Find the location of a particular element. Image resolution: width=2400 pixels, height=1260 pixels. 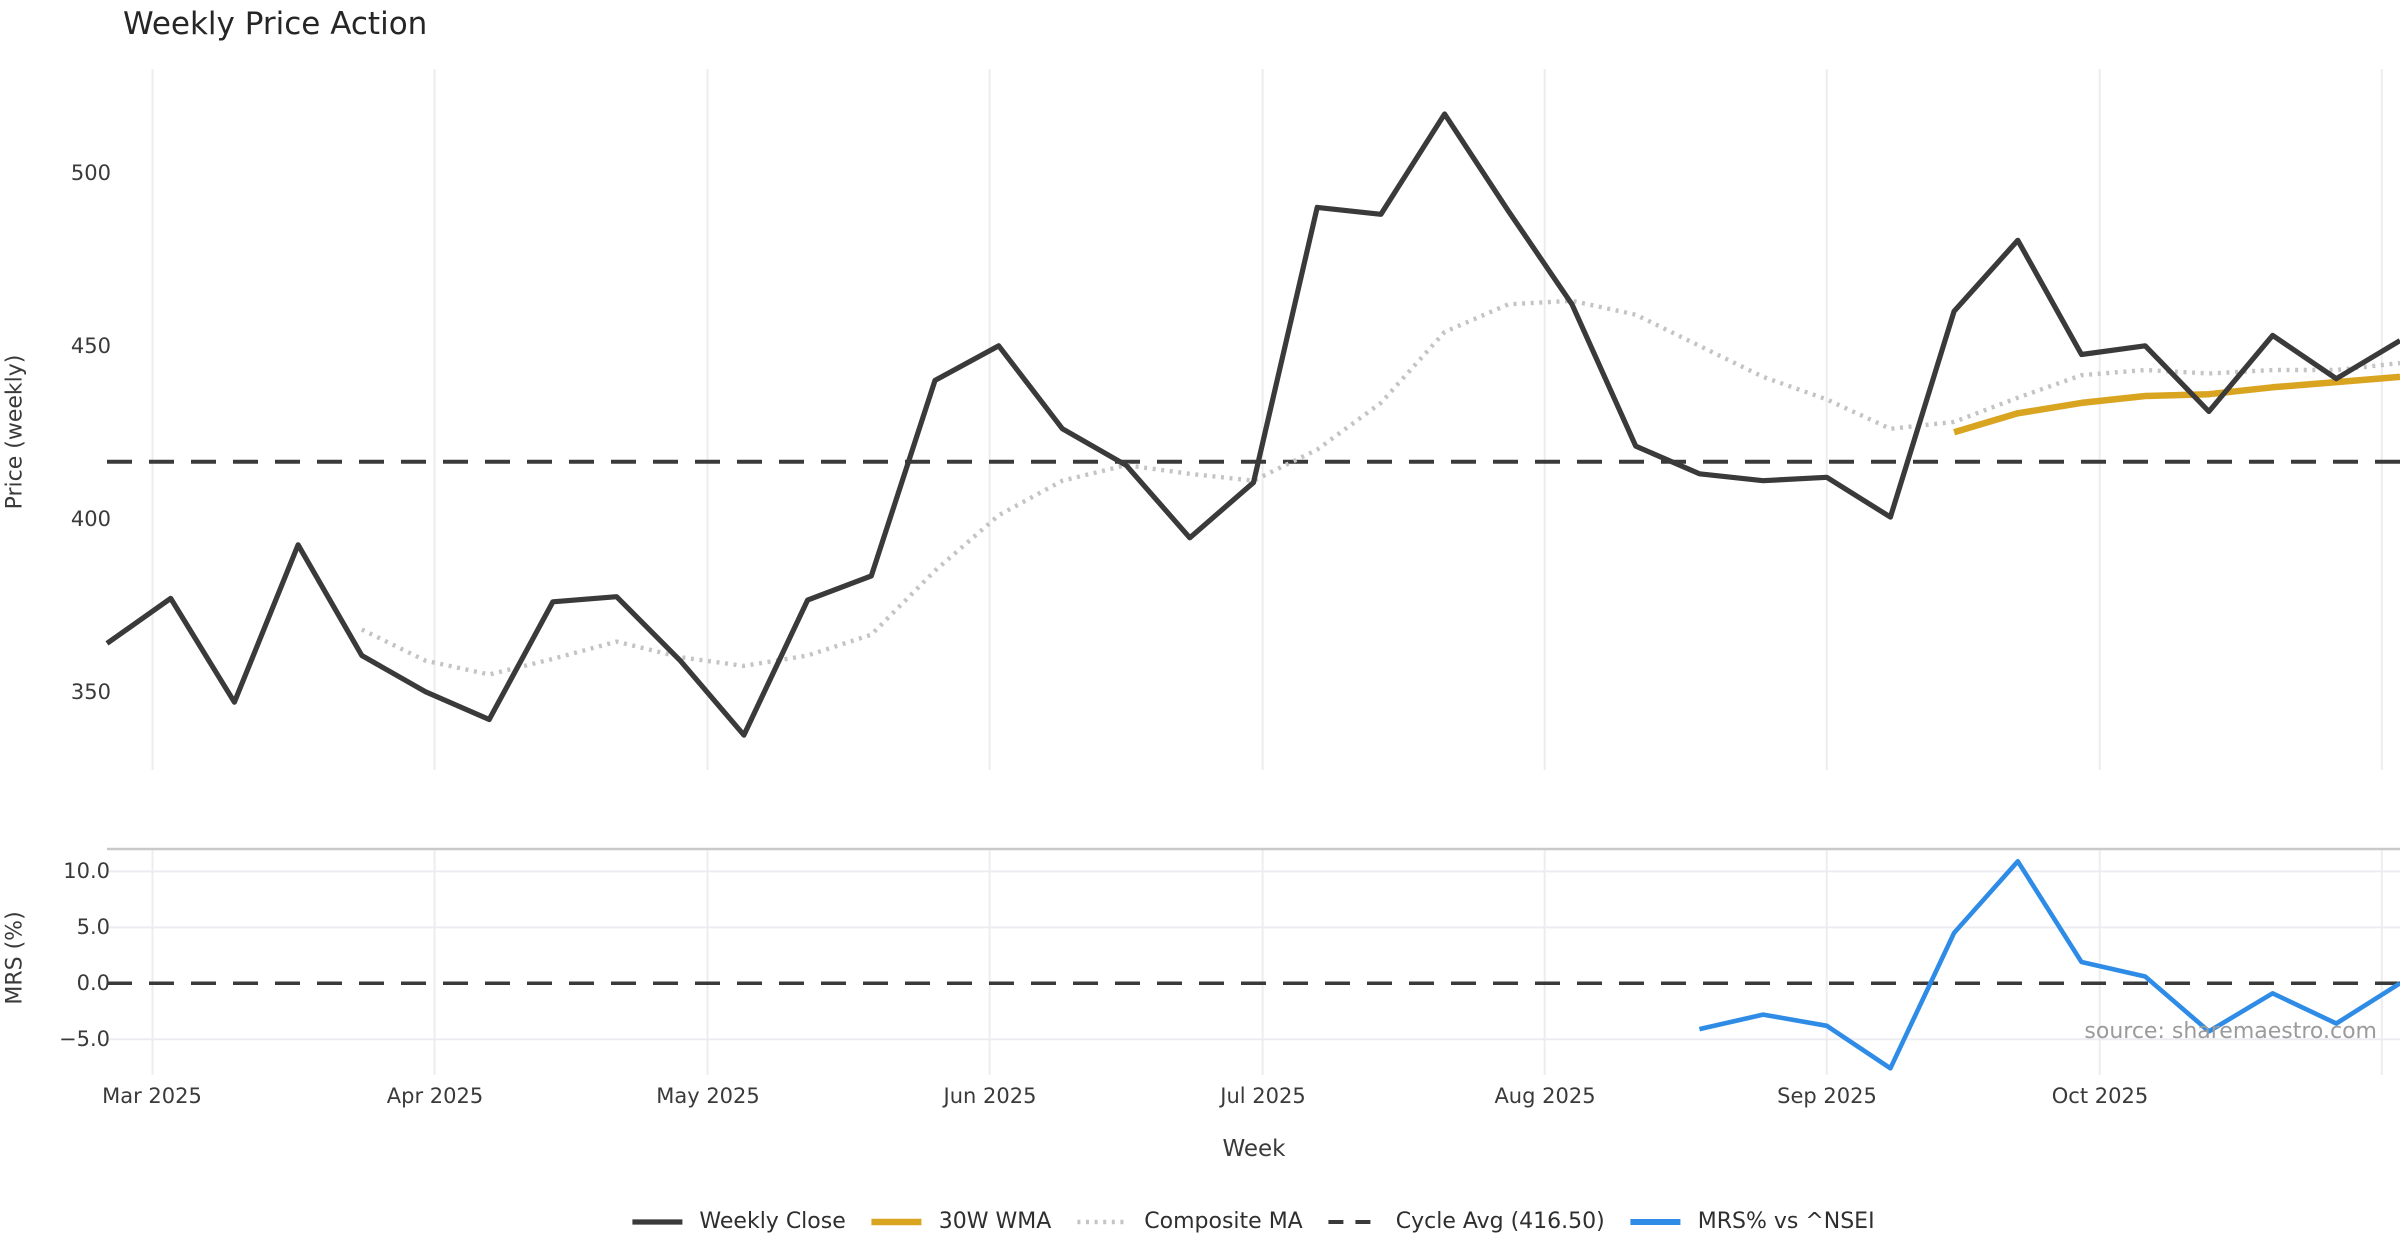

mrs-ytick-label: 0.0 is located at coordinates (93, 983).